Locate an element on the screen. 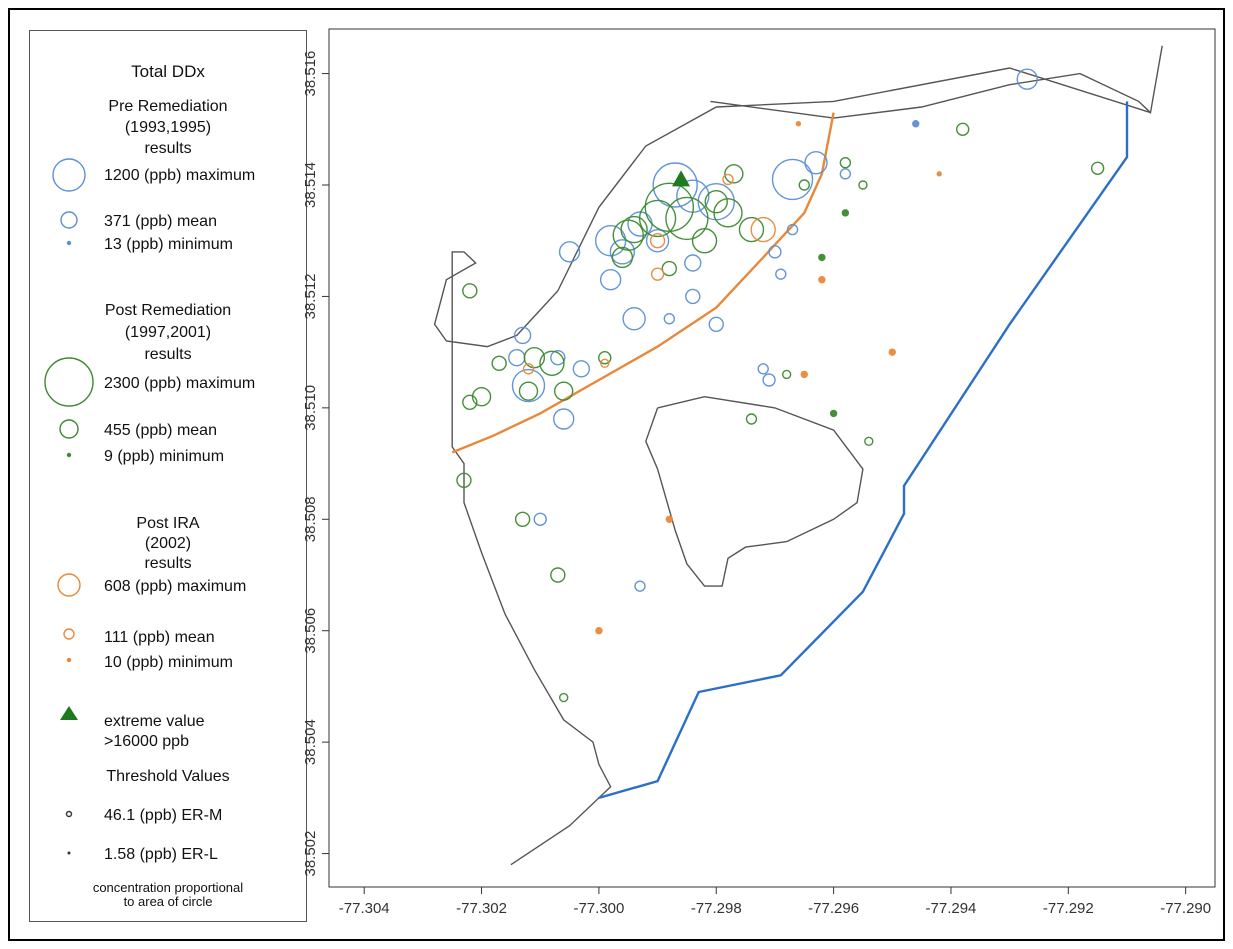 This screenshot has width=1233, height=949. y-tick-label: 38.502 is located at coordinates (310, 854).